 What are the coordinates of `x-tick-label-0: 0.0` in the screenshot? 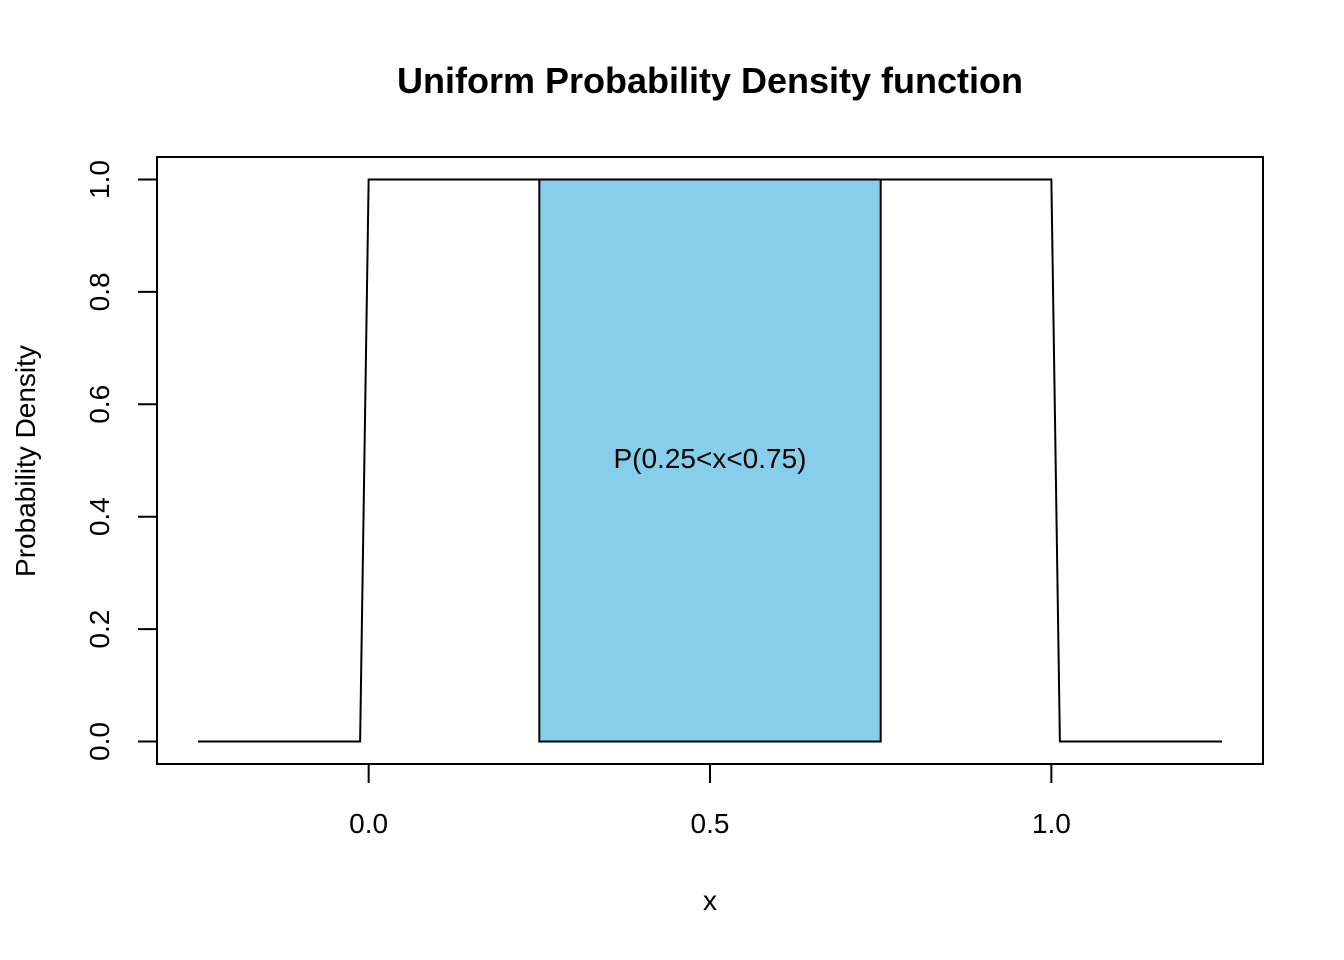 It's located at (368, 823).